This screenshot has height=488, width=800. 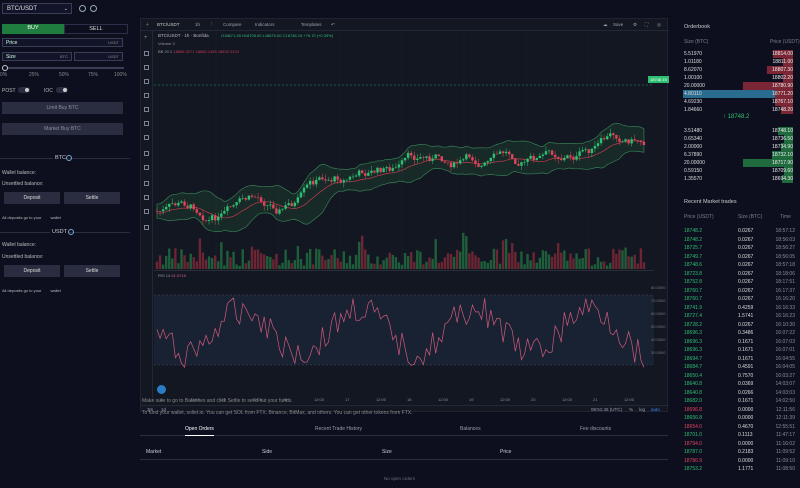 What do you see at coordinates (738, 70) in the screenshot?
I see `orderbook-row: 8.62070 18807.30` at bounding box center [738, 70].